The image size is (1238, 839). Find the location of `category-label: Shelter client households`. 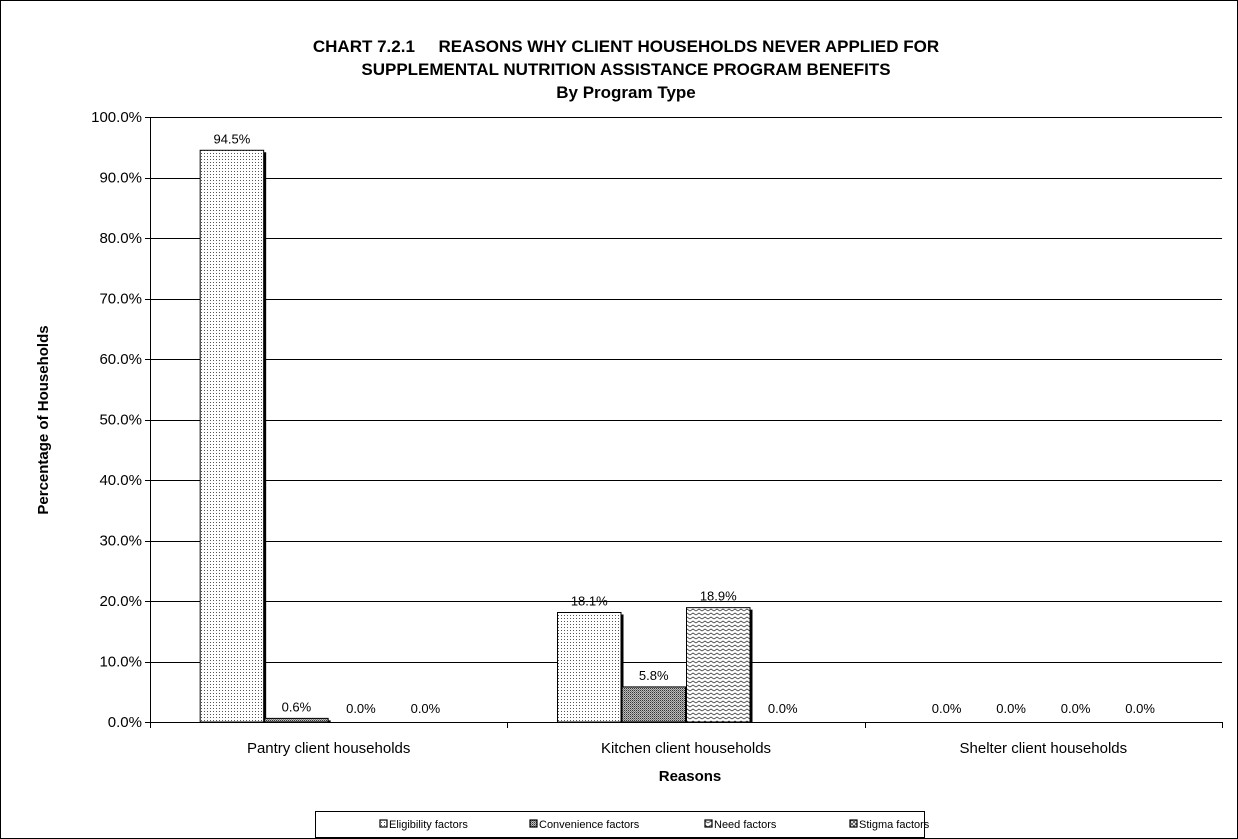

category-label: Shelter client households is located at coordinates (1044, 748).